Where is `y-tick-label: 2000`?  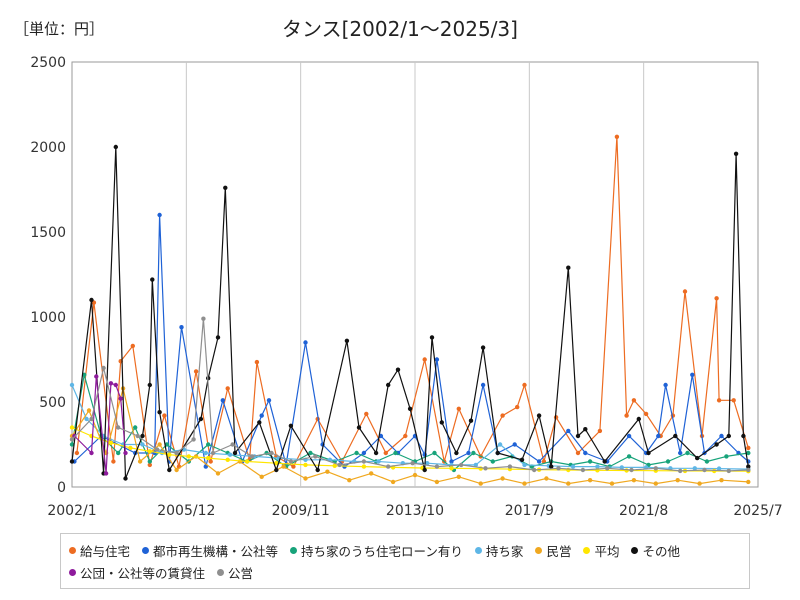
y-tick-label: 2000 is located at coordinates (48, 148).